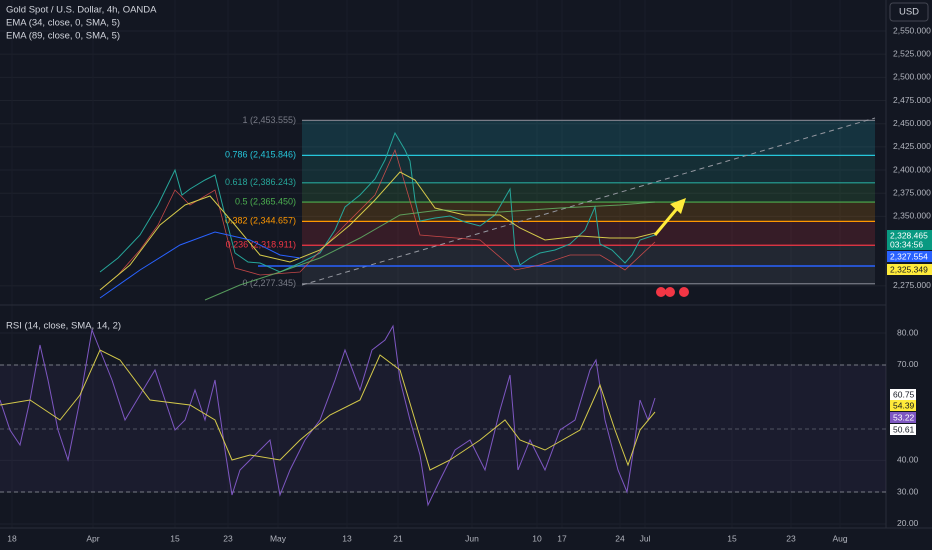  I want to click on price-tick-label: 2,425.000, so click(912, 146).